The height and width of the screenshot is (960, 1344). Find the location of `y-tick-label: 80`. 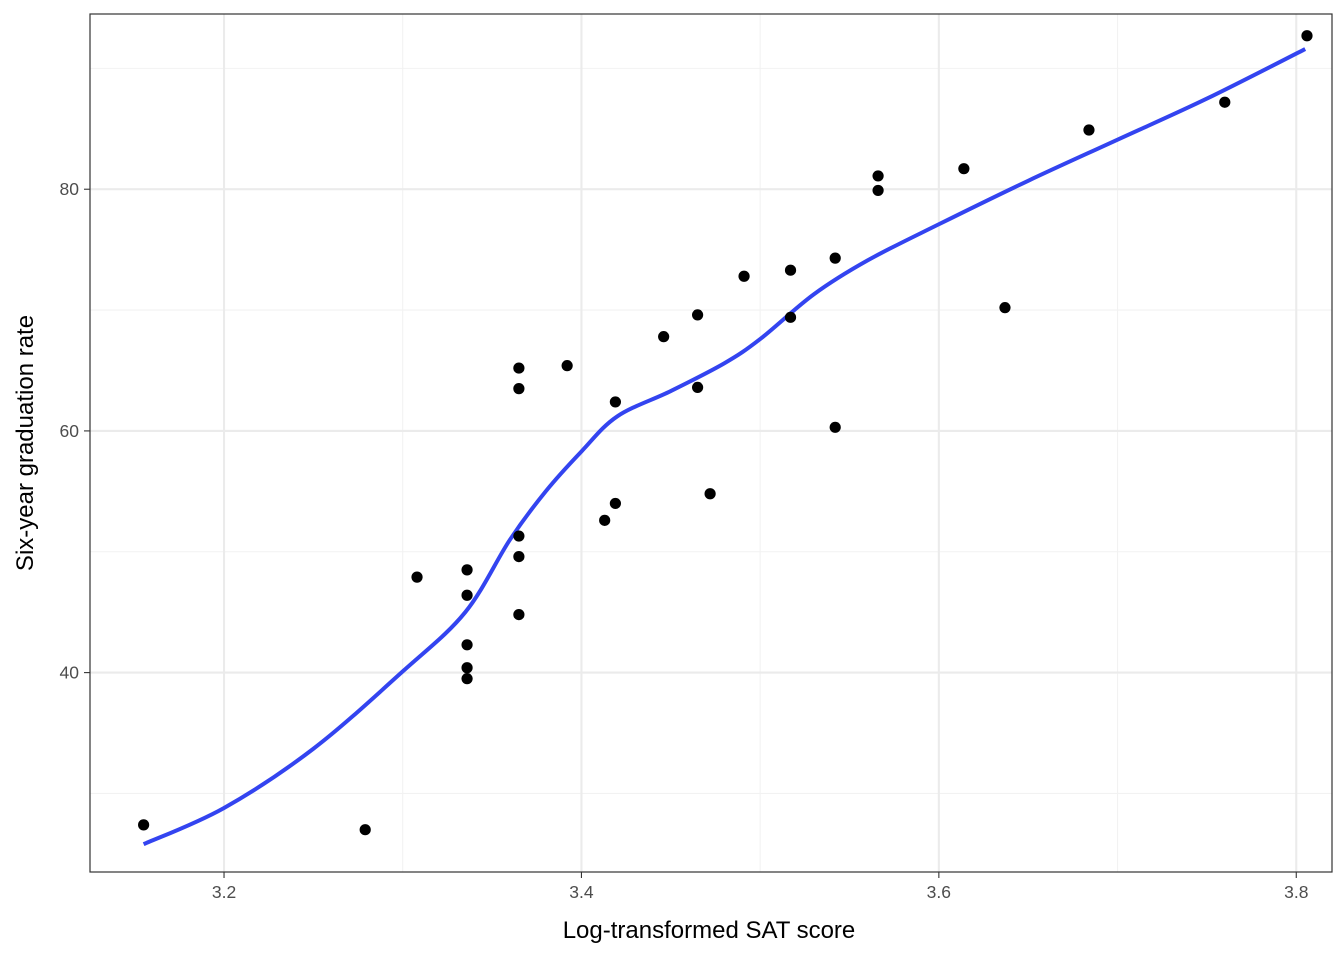

y-tick-label: 80 is located at coordinates (70, 189).